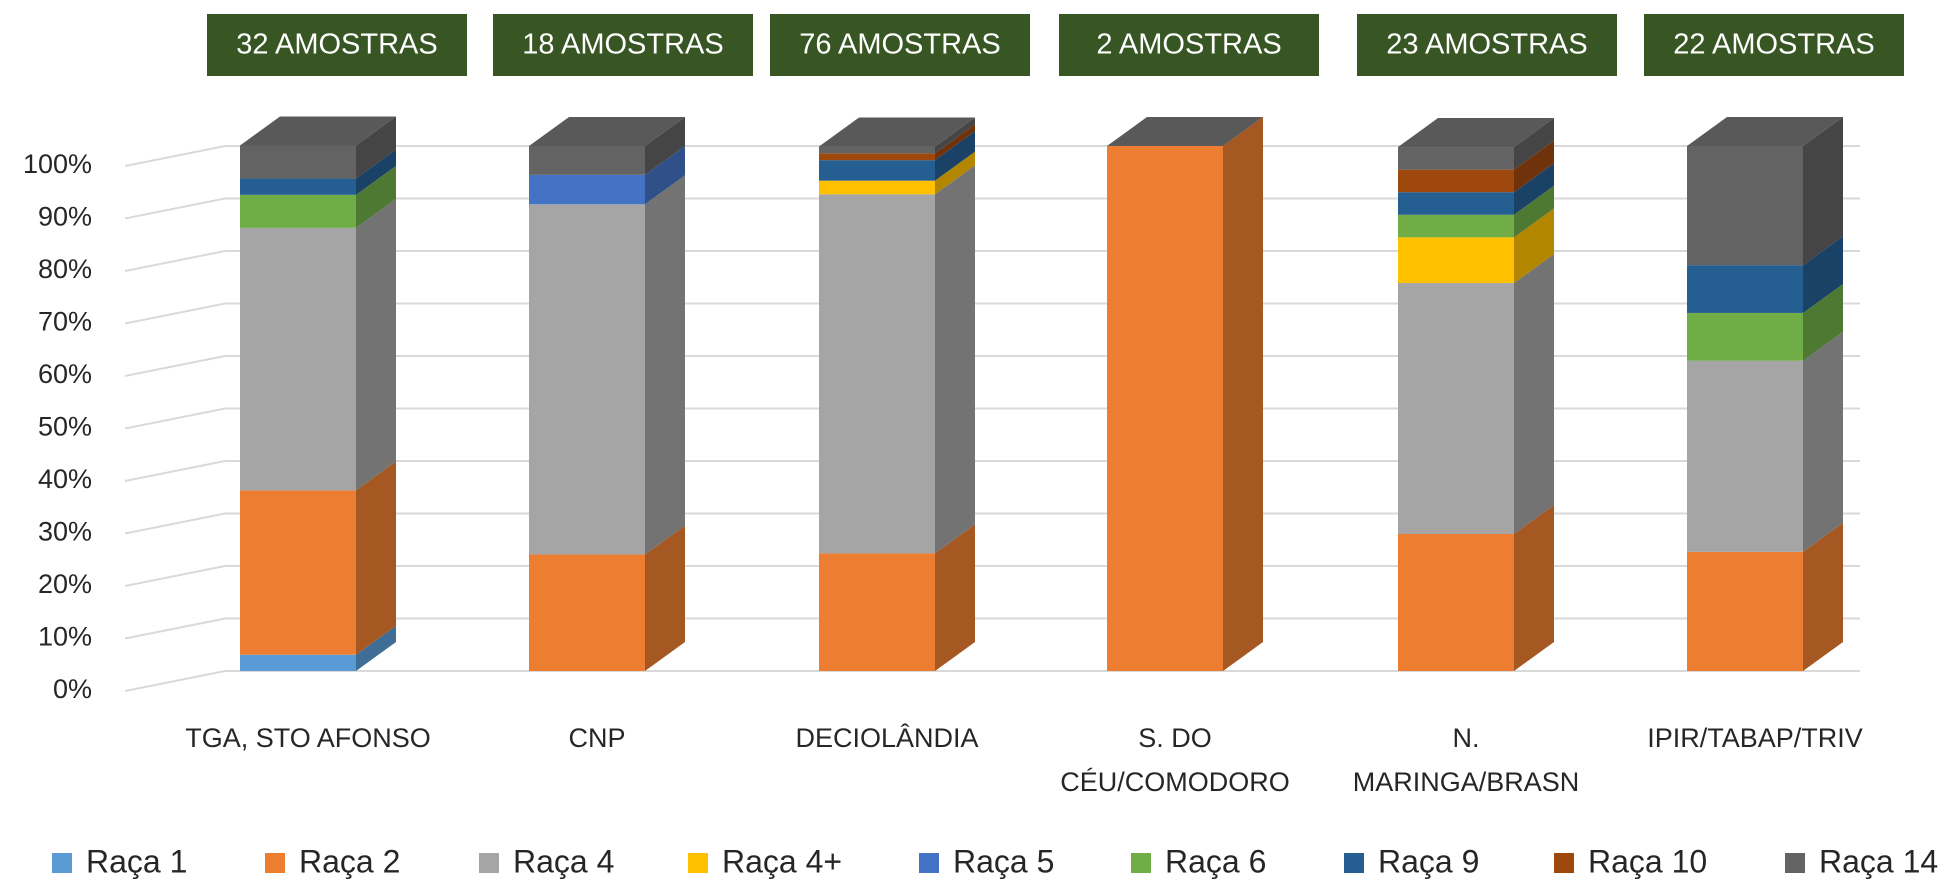 The width and height of the screenshot is (1959, 885). I want to click on legend-label: Raça 10, so click(1647, 861).